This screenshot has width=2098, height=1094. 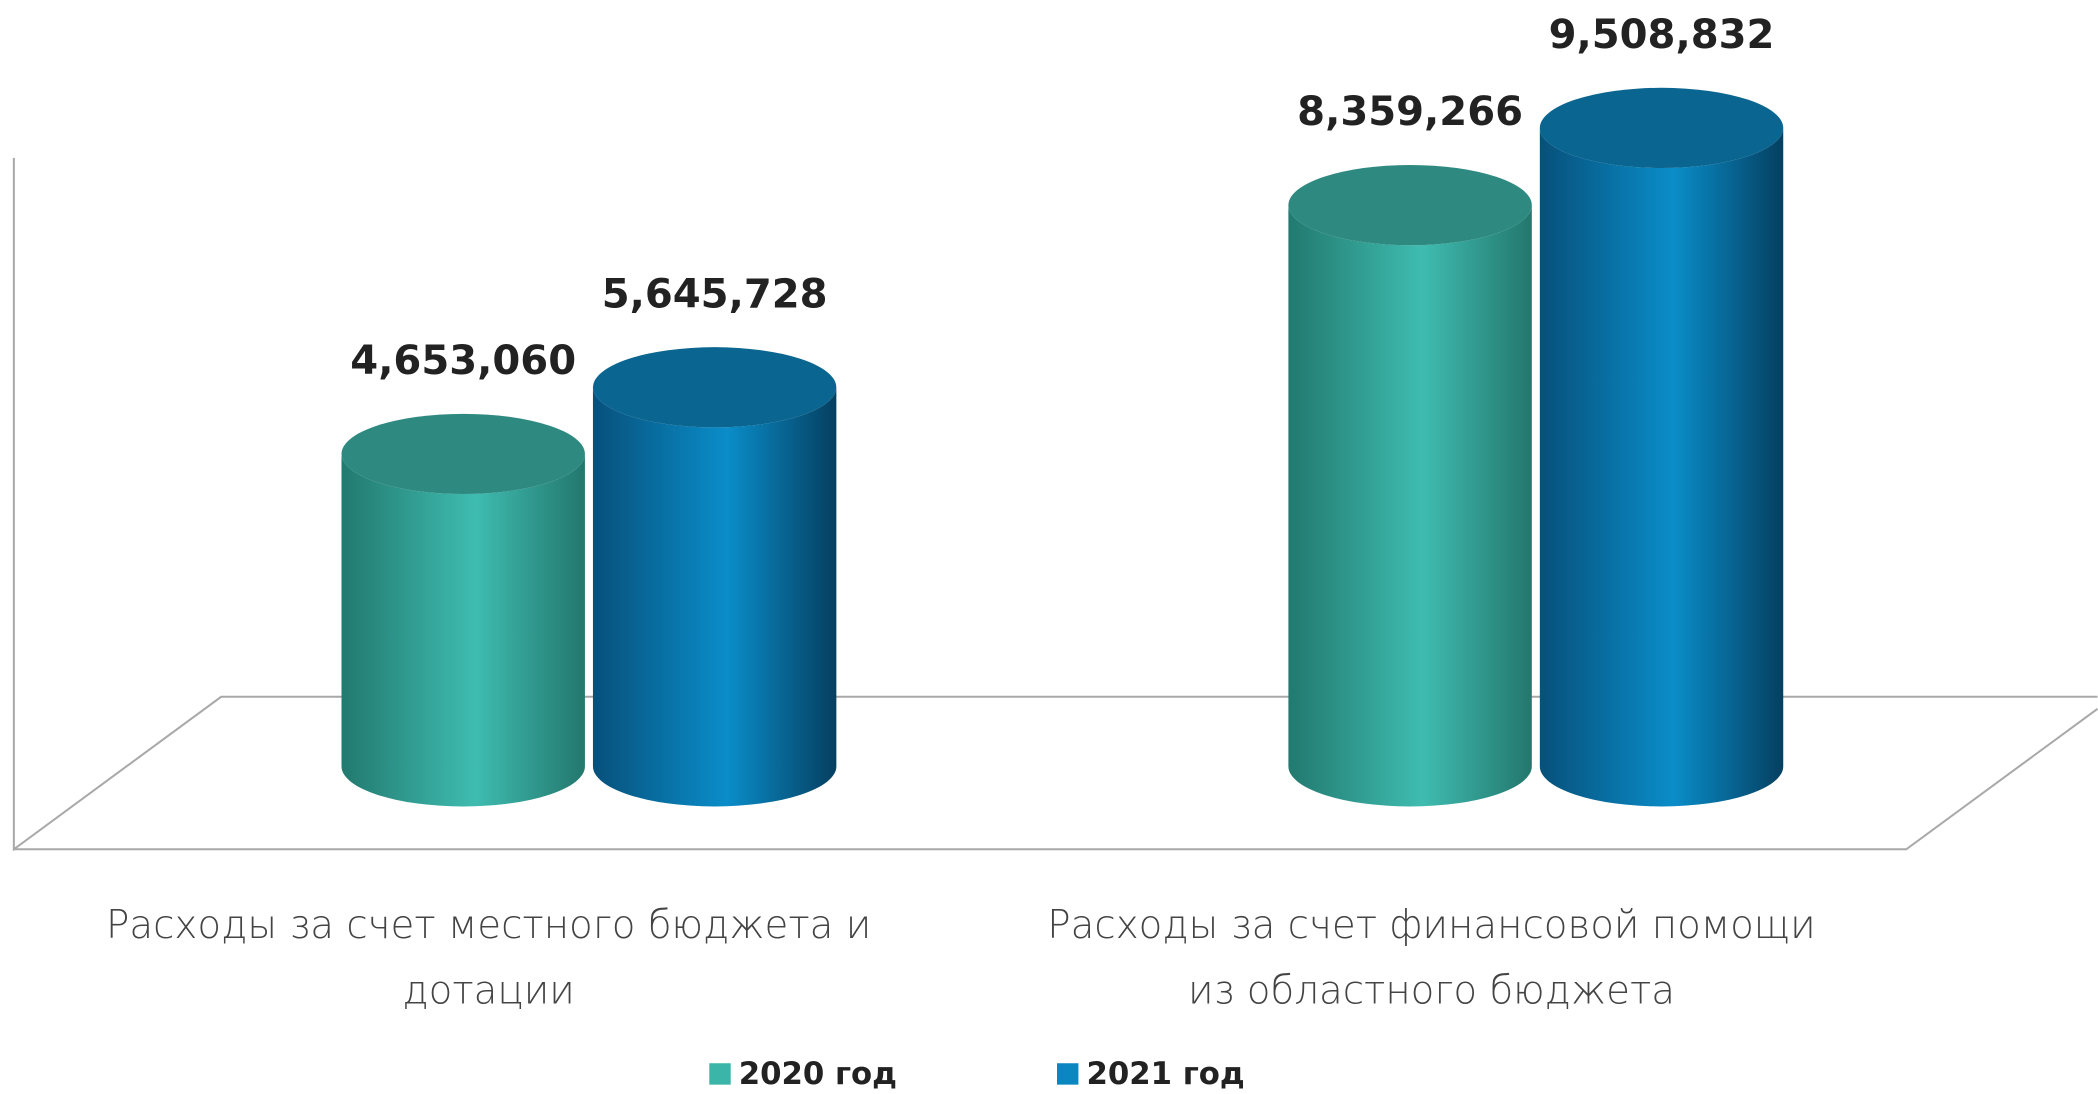 What do you see at coordinates (1165, 1074) in the screenshot?
I see `legend-label: 2021 год` at bounding box center [1165, 1074].